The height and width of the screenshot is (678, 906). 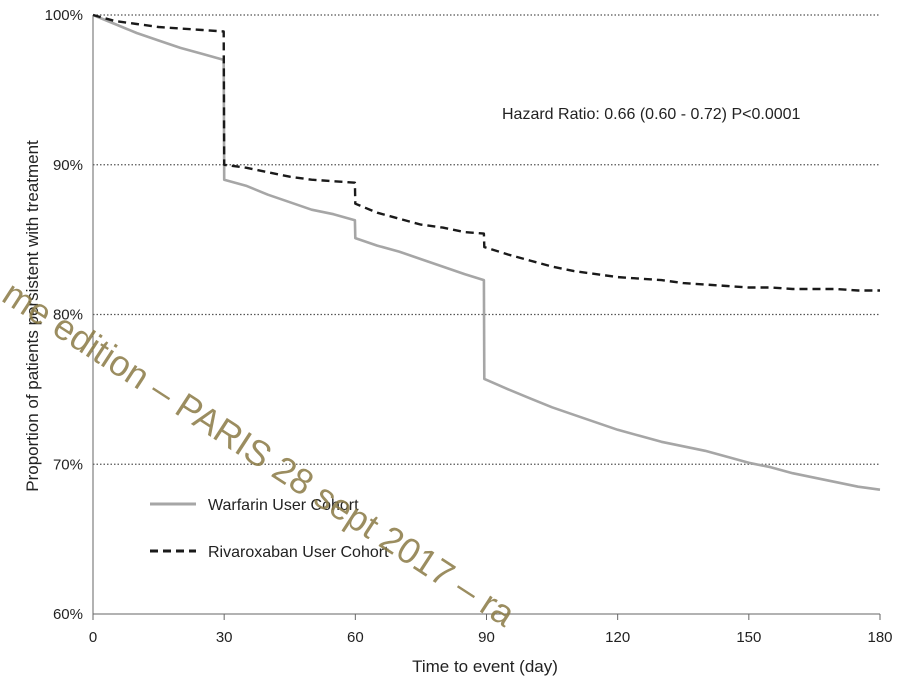 What do you see at coordinates (355, 637) in the screenshot?
I see `x-tick-label: 60` at bounding box center [355, 637].